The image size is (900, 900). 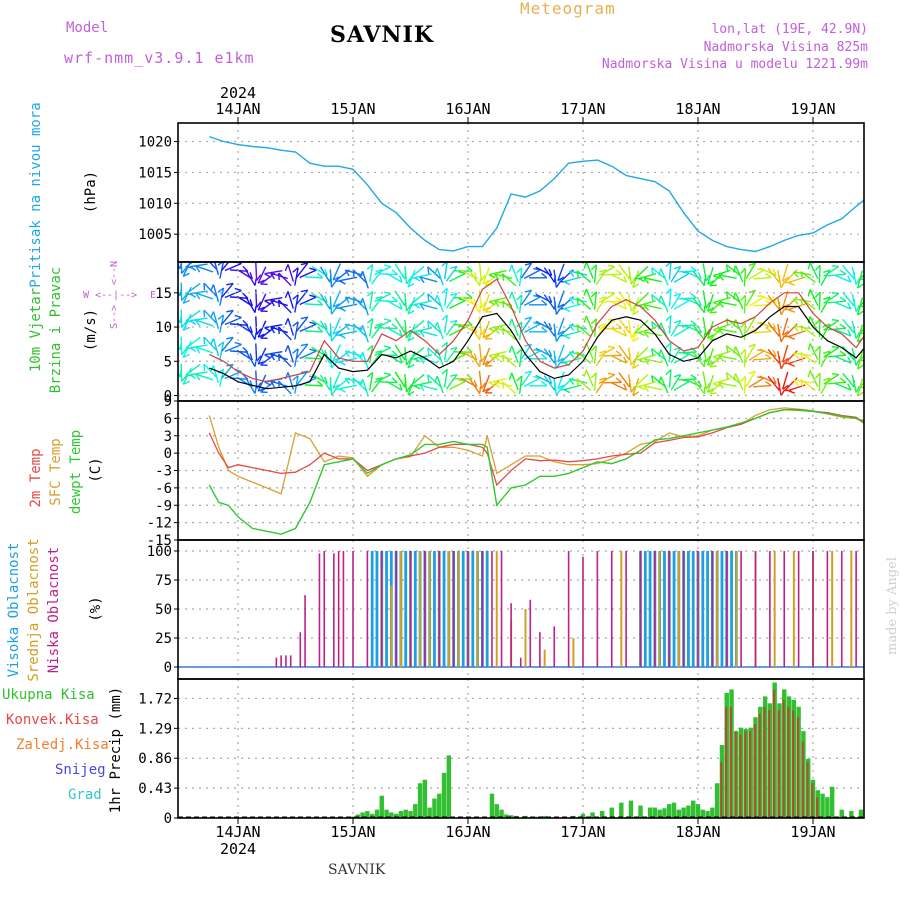 I want to click on y-tick-label: 1015, so click(x=155, y=173).